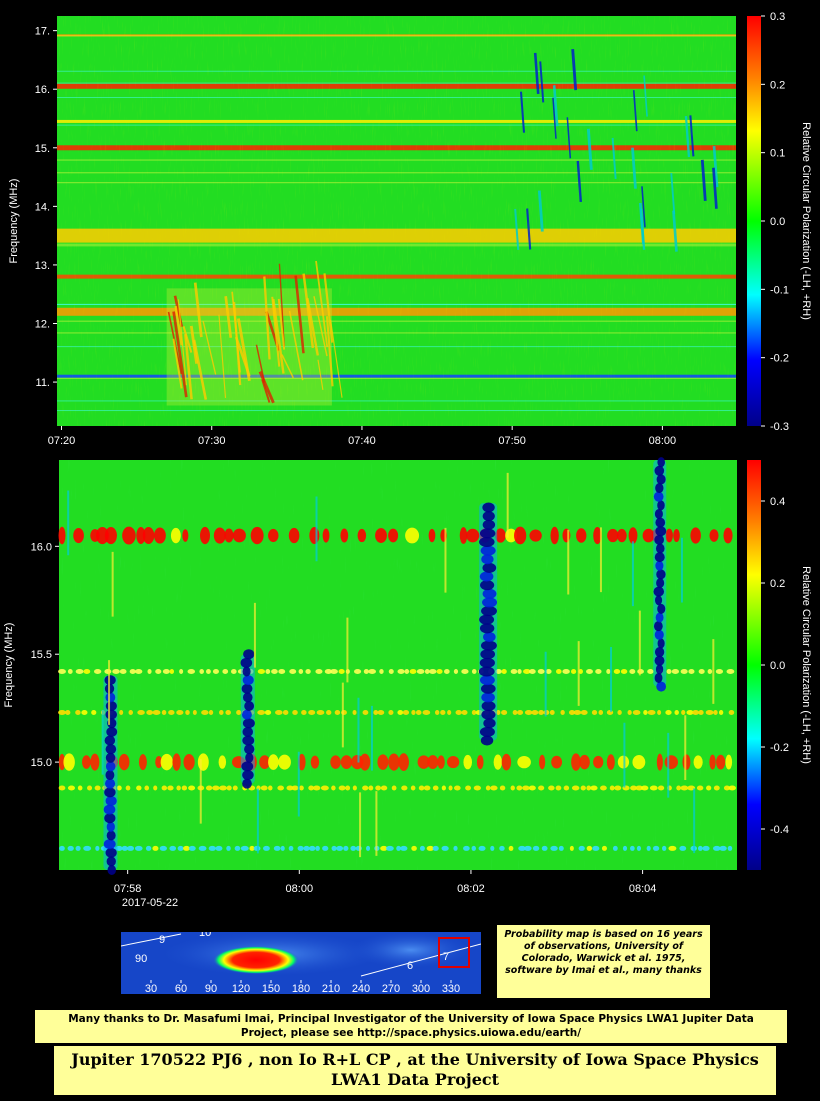 Image resolution: width=820 pixels, height=1101 pixels. Describe the element at coordinates (421, 988) in the screenshot. I see `map-x-tick-label: 300` at that location.